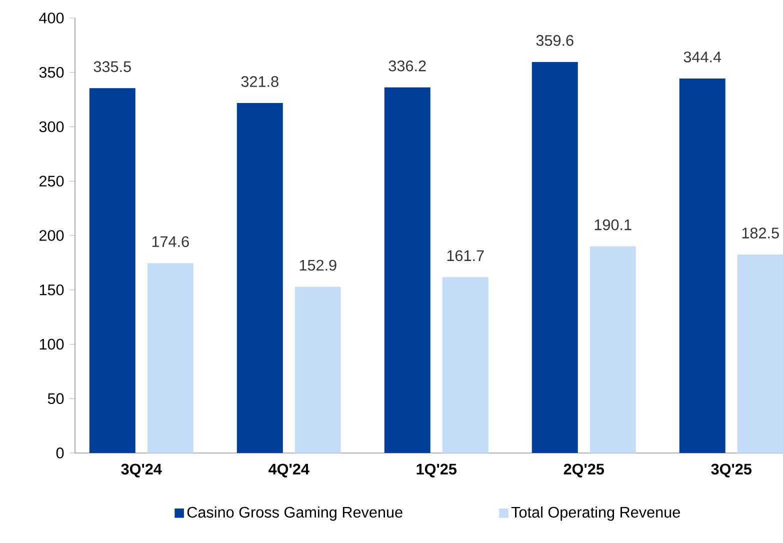 This screenshot has width=783, height=543. What do you see at coordinates (407, 66) in the screenshot?
I see `data-label: 336.2` at bounding box center [407, 66].